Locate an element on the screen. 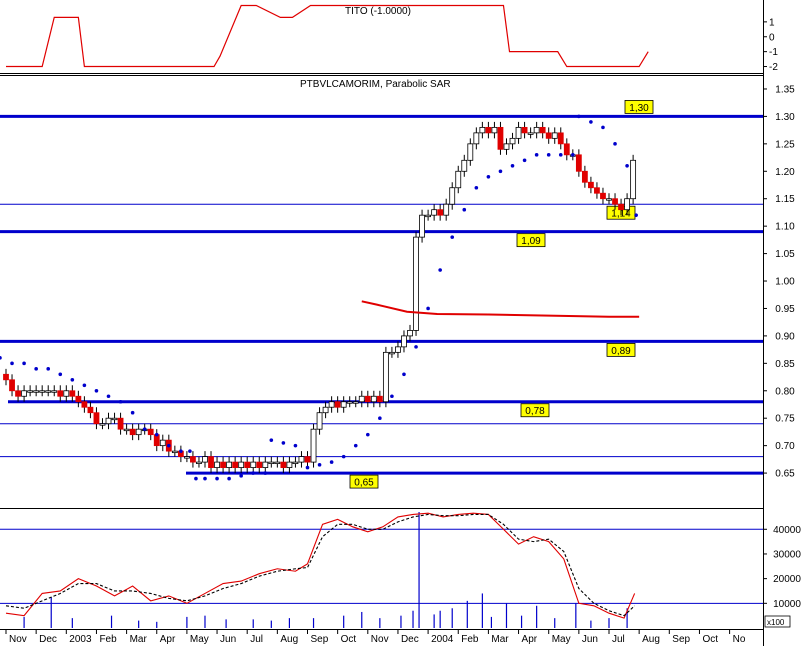 The height and width of the screenshot is (646, 811). volume-y-tick-label: 10000 is located at coordinates (787, 604).